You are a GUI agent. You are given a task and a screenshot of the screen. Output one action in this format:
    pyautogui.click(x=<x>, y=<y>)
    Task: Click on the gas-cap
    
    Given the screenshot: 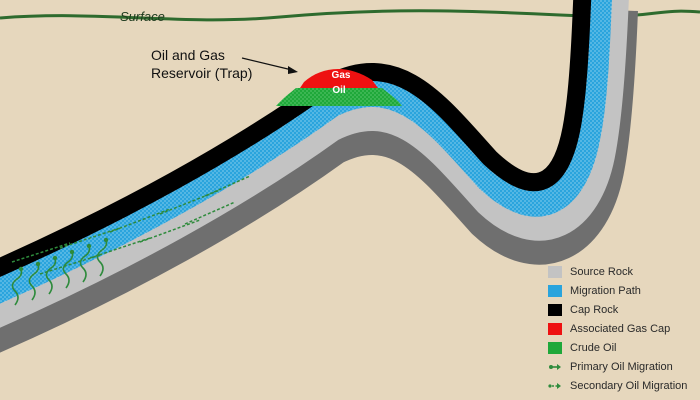 What is the action you would take?
    pyautogui.click(x=339, y=78)
    